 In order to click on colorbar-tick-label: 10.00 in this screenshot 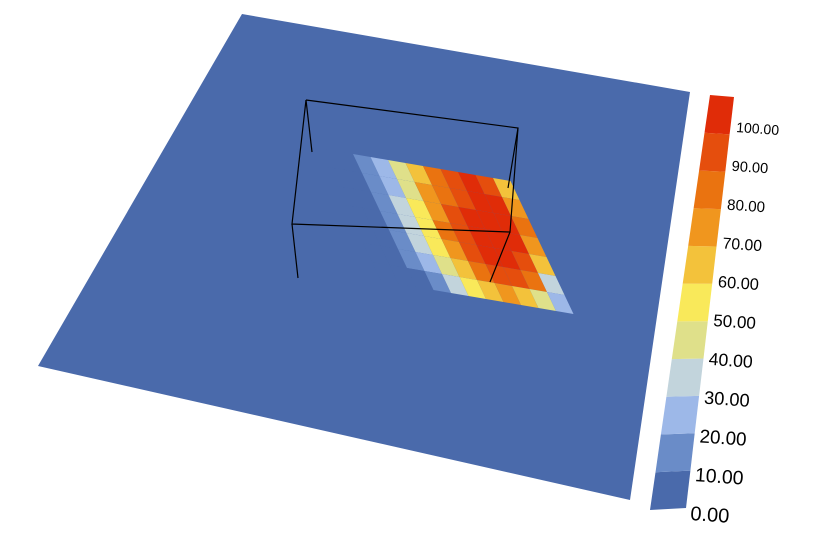, I will do `click(719, 476)`.